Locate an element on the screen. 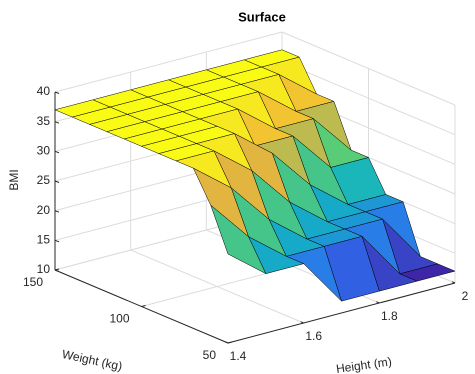  y-tick-label: 50 is located at coordinates (210, 355).